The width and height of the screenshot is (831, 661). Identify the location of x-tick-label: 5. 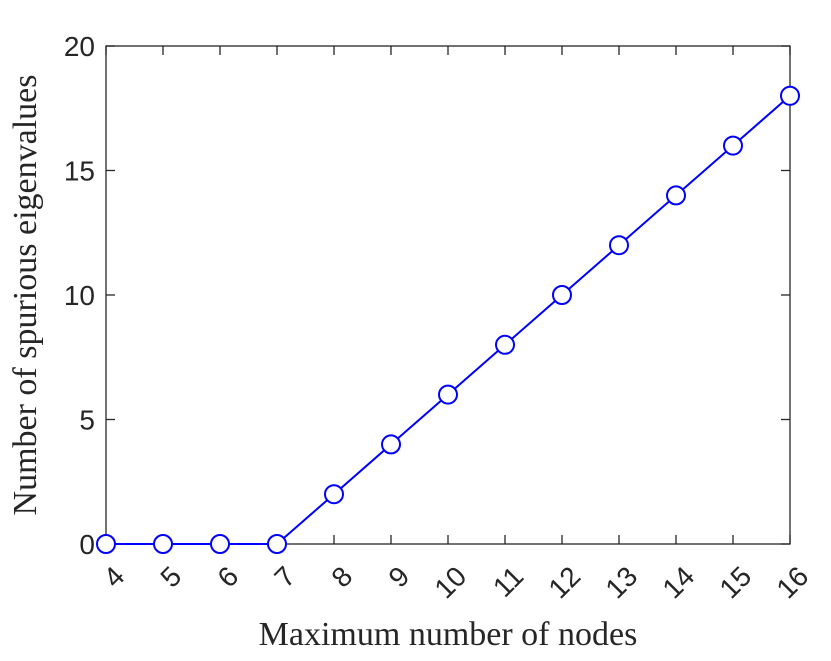
(170, 576).